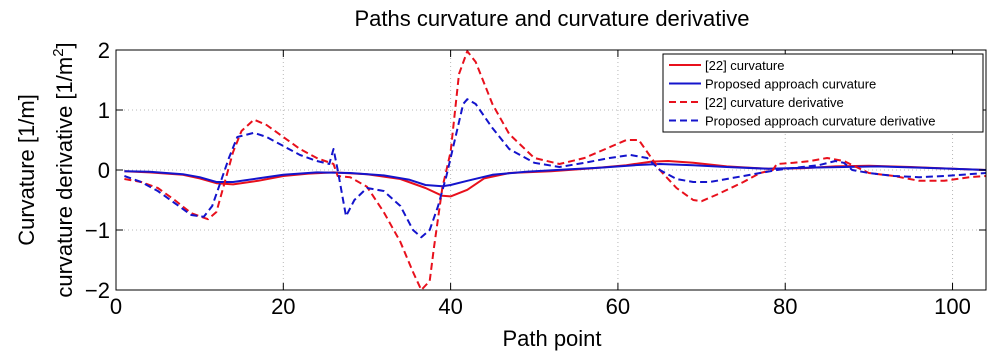 Image resolution: width=988 pixels, height=352 pixels. I want to click on legend-label: [22] curvature, so click(745, 65).